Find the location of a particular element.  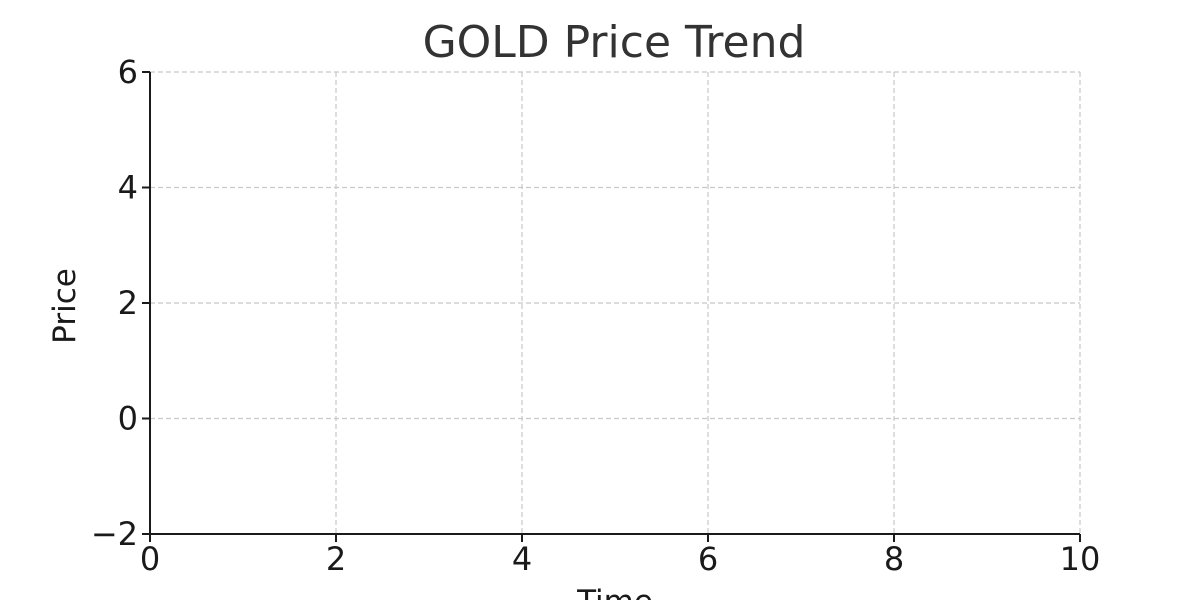

y-axis-label: Price is located at coordinates (65, 306).